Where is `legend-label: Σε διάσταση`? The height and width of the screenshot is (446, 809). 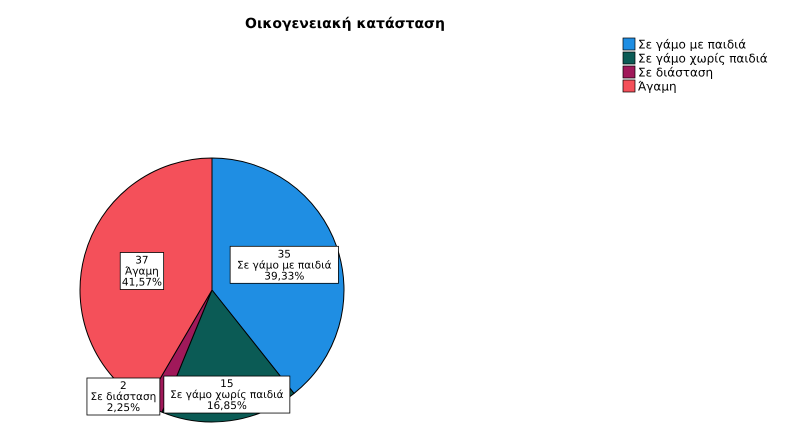 legend-label: Σε διάσταση is located at coordinates (676, 73).